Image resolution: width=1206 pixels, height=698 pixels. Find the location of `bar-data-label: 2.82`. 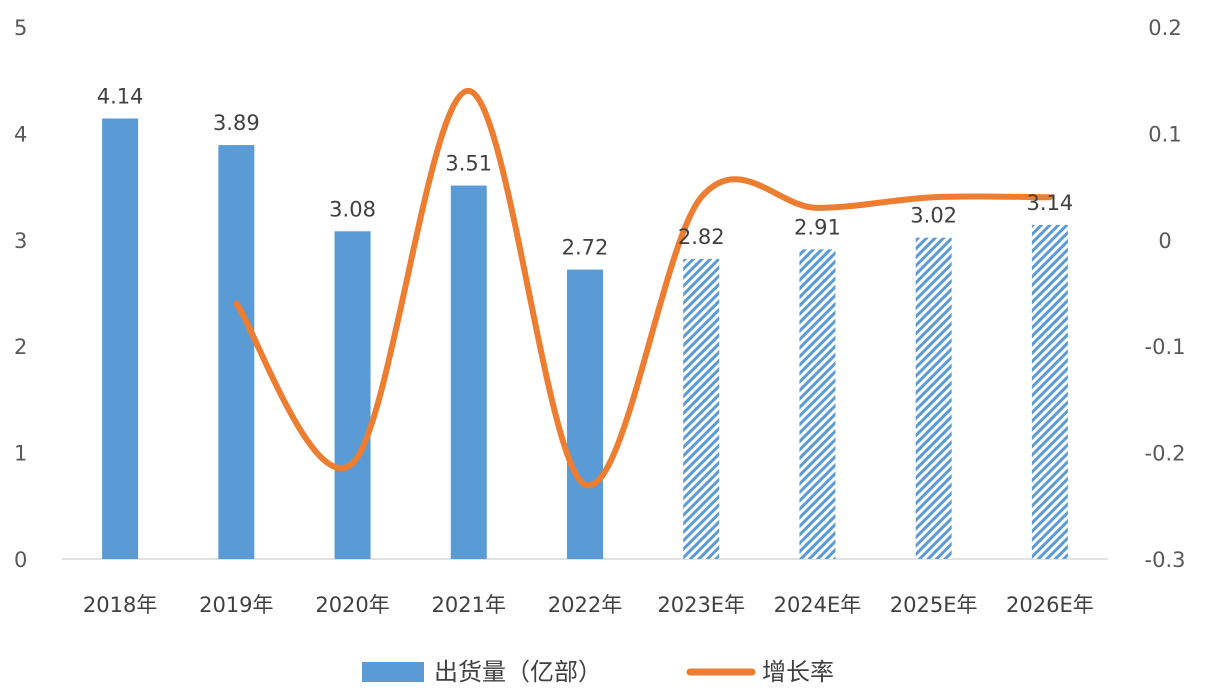

bar-data-label: 2.82 is located at coordinates (701, 237).